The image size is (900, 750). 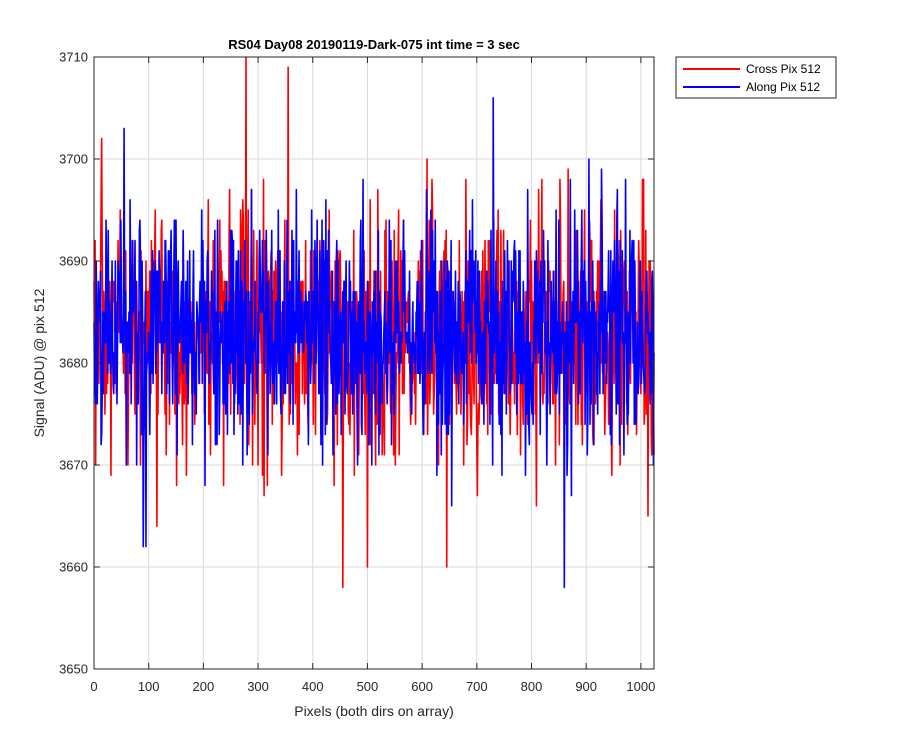 What do you see at coordinates (73, 363) in the screenshot?
I see `y-tick-label: 3680` at bounding box center [73, 363].